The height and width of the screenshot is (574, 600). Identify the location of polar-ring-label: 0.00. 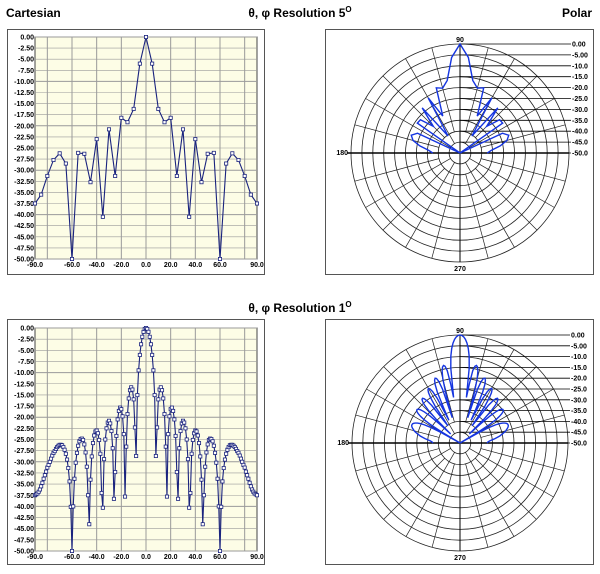
(579, 45).